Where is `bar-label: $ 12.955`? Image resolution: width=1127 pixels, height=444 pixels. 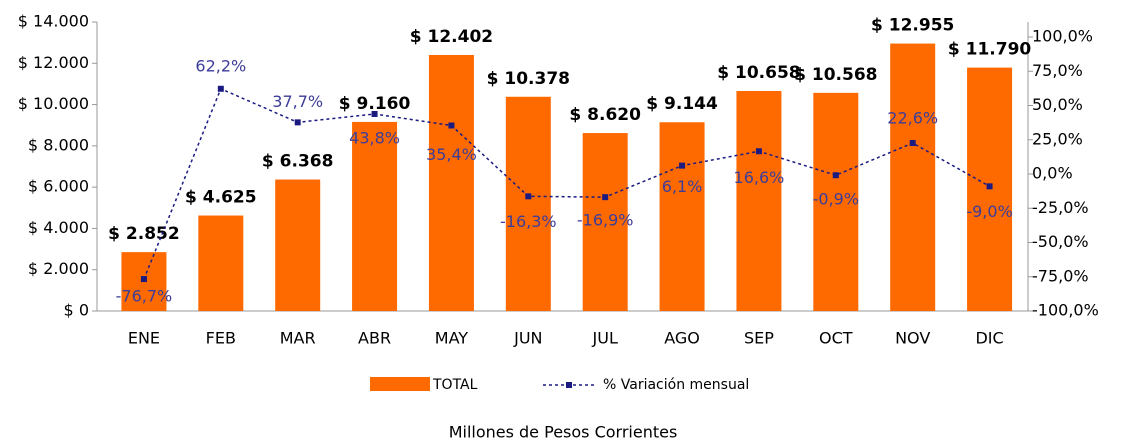
bar-label: $ 12.955 is located at coordinates (912, 26).